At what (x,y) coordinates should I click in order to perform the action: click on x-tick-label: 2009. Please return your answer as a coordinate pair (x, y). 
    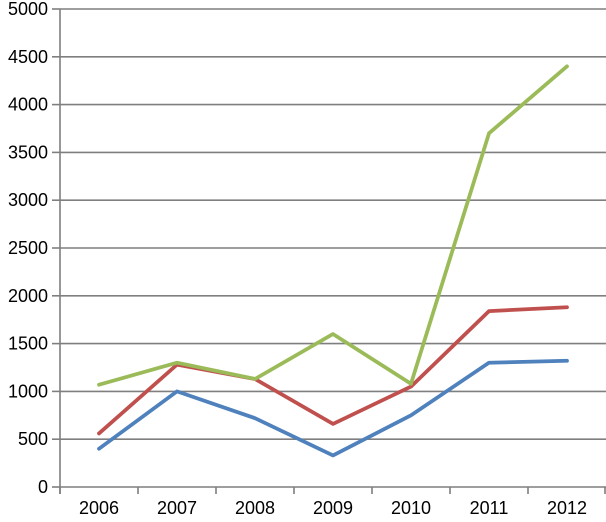
    Looking at the image, I should click on (333, 508).